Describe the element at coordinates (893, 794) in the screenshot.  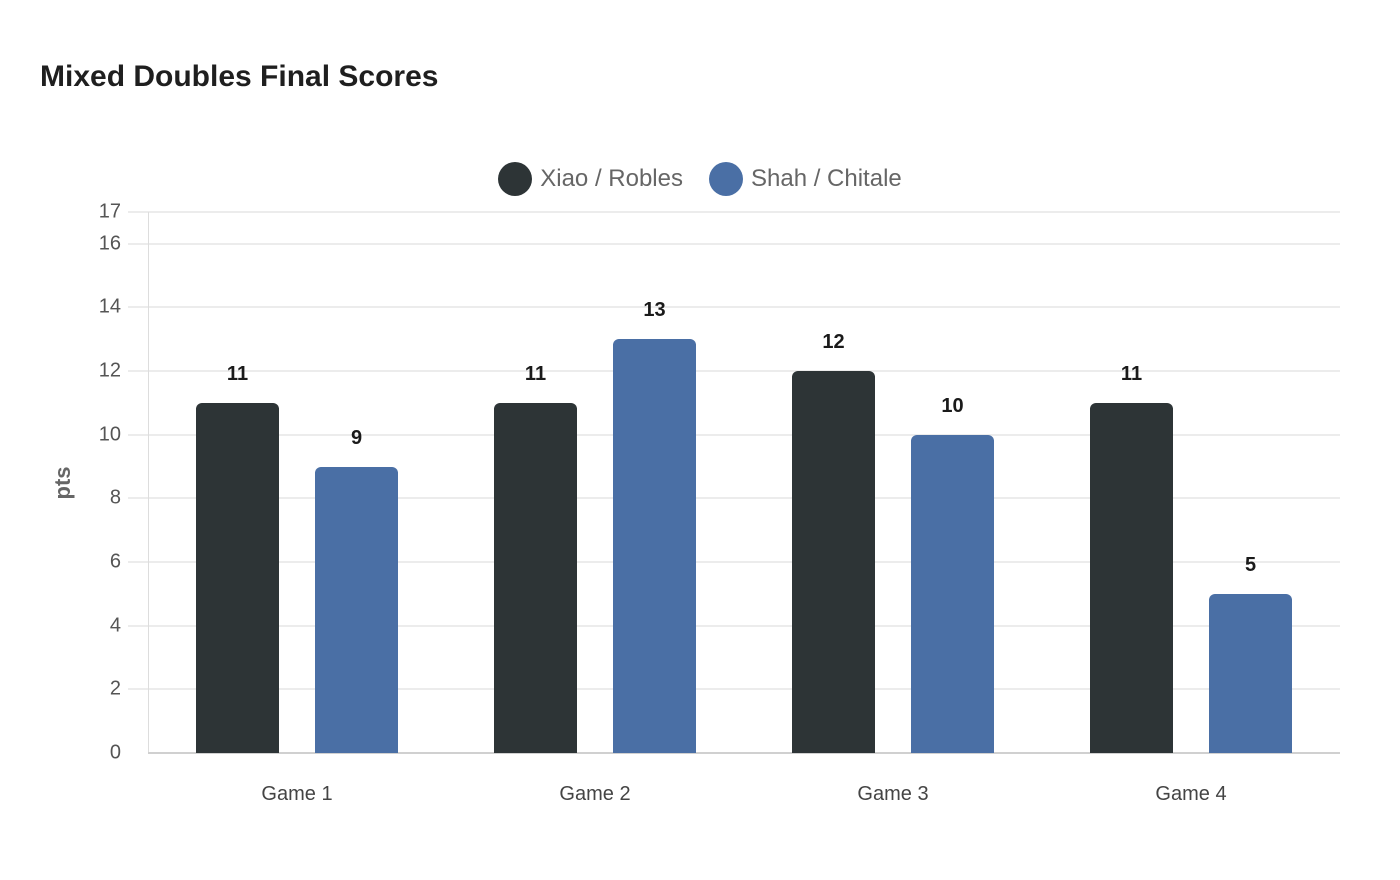
I see `x-tick-label: Game 3` at that location.